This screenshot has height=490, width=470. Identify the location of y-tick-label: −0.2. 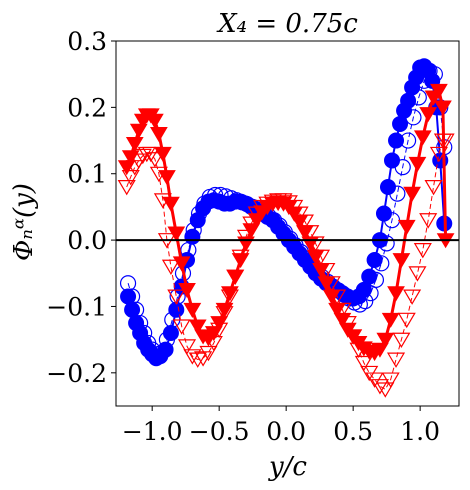
(76, 373).